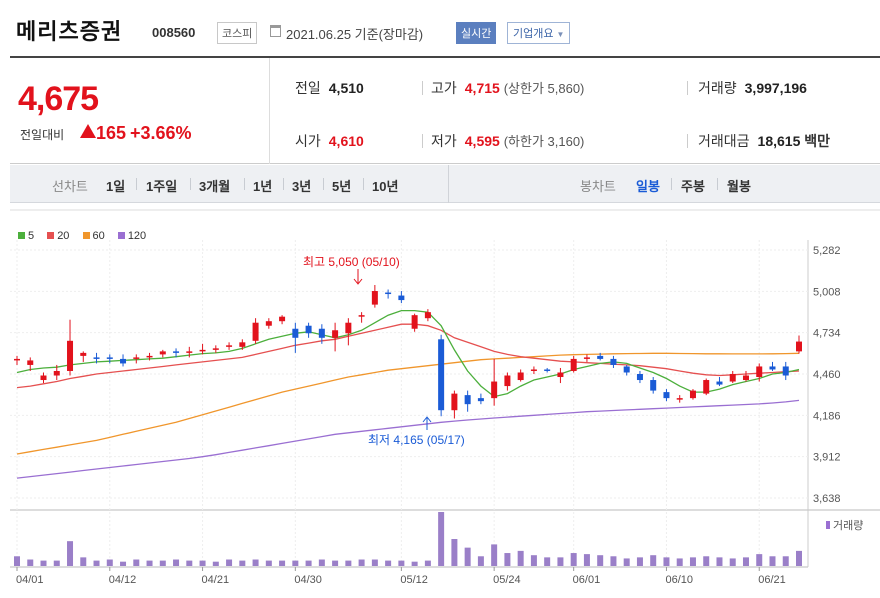 The width and height of the screenshot is (880, 598). Describe the element at coordinates (131, 236) in the screenshot. I see `legend-ma120: 120` at that location.